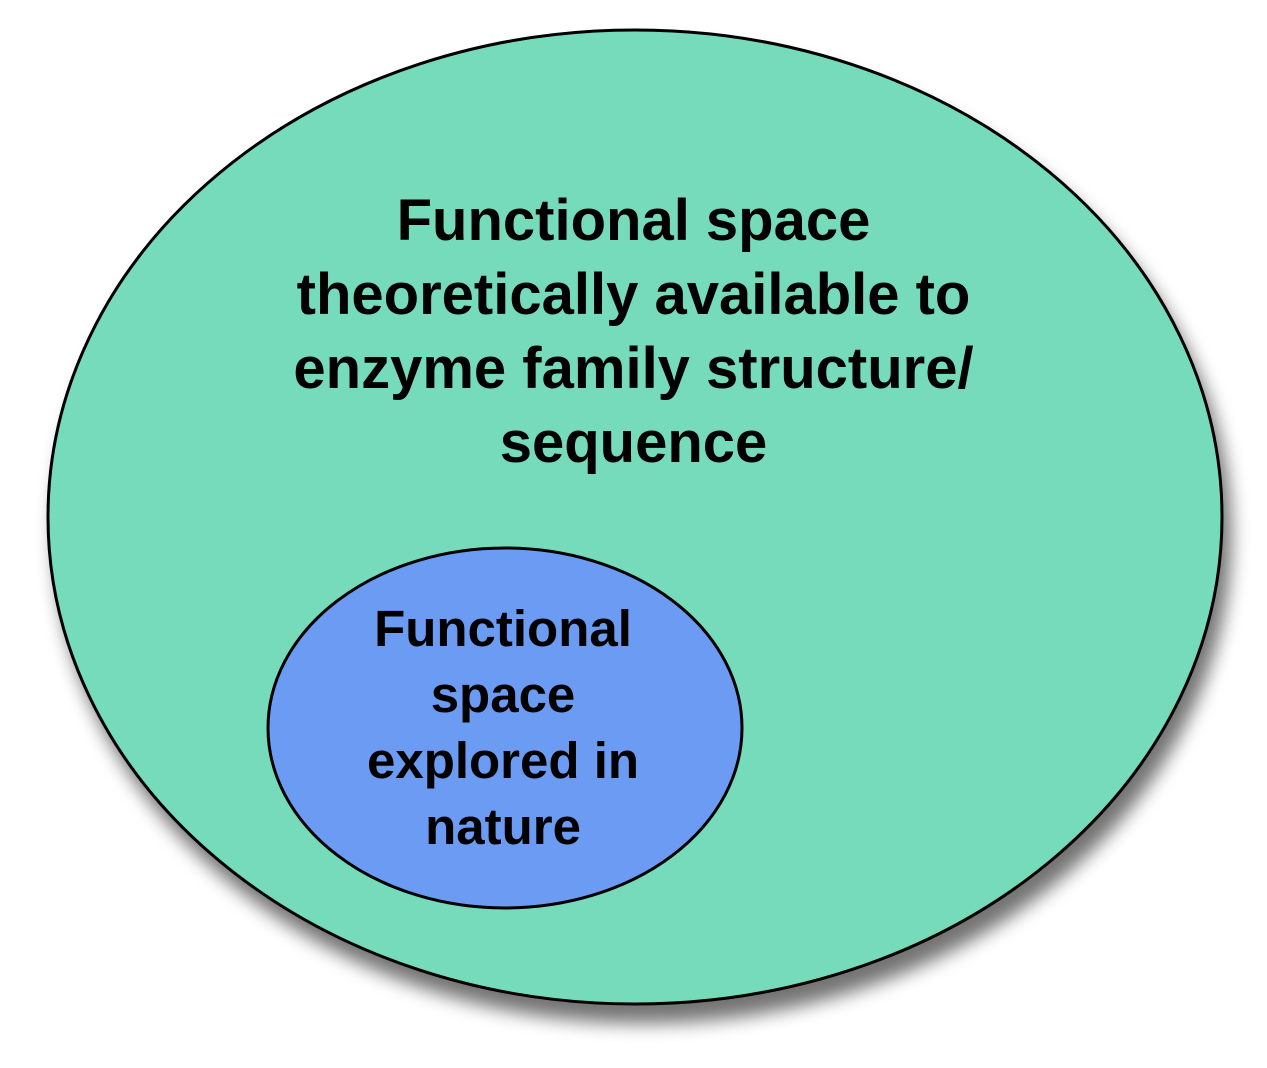  What do you see at coordinates (633, 294) in the screenshot?
I see `outer-label-line: theoretically available to` at bounding box center [633, 294].